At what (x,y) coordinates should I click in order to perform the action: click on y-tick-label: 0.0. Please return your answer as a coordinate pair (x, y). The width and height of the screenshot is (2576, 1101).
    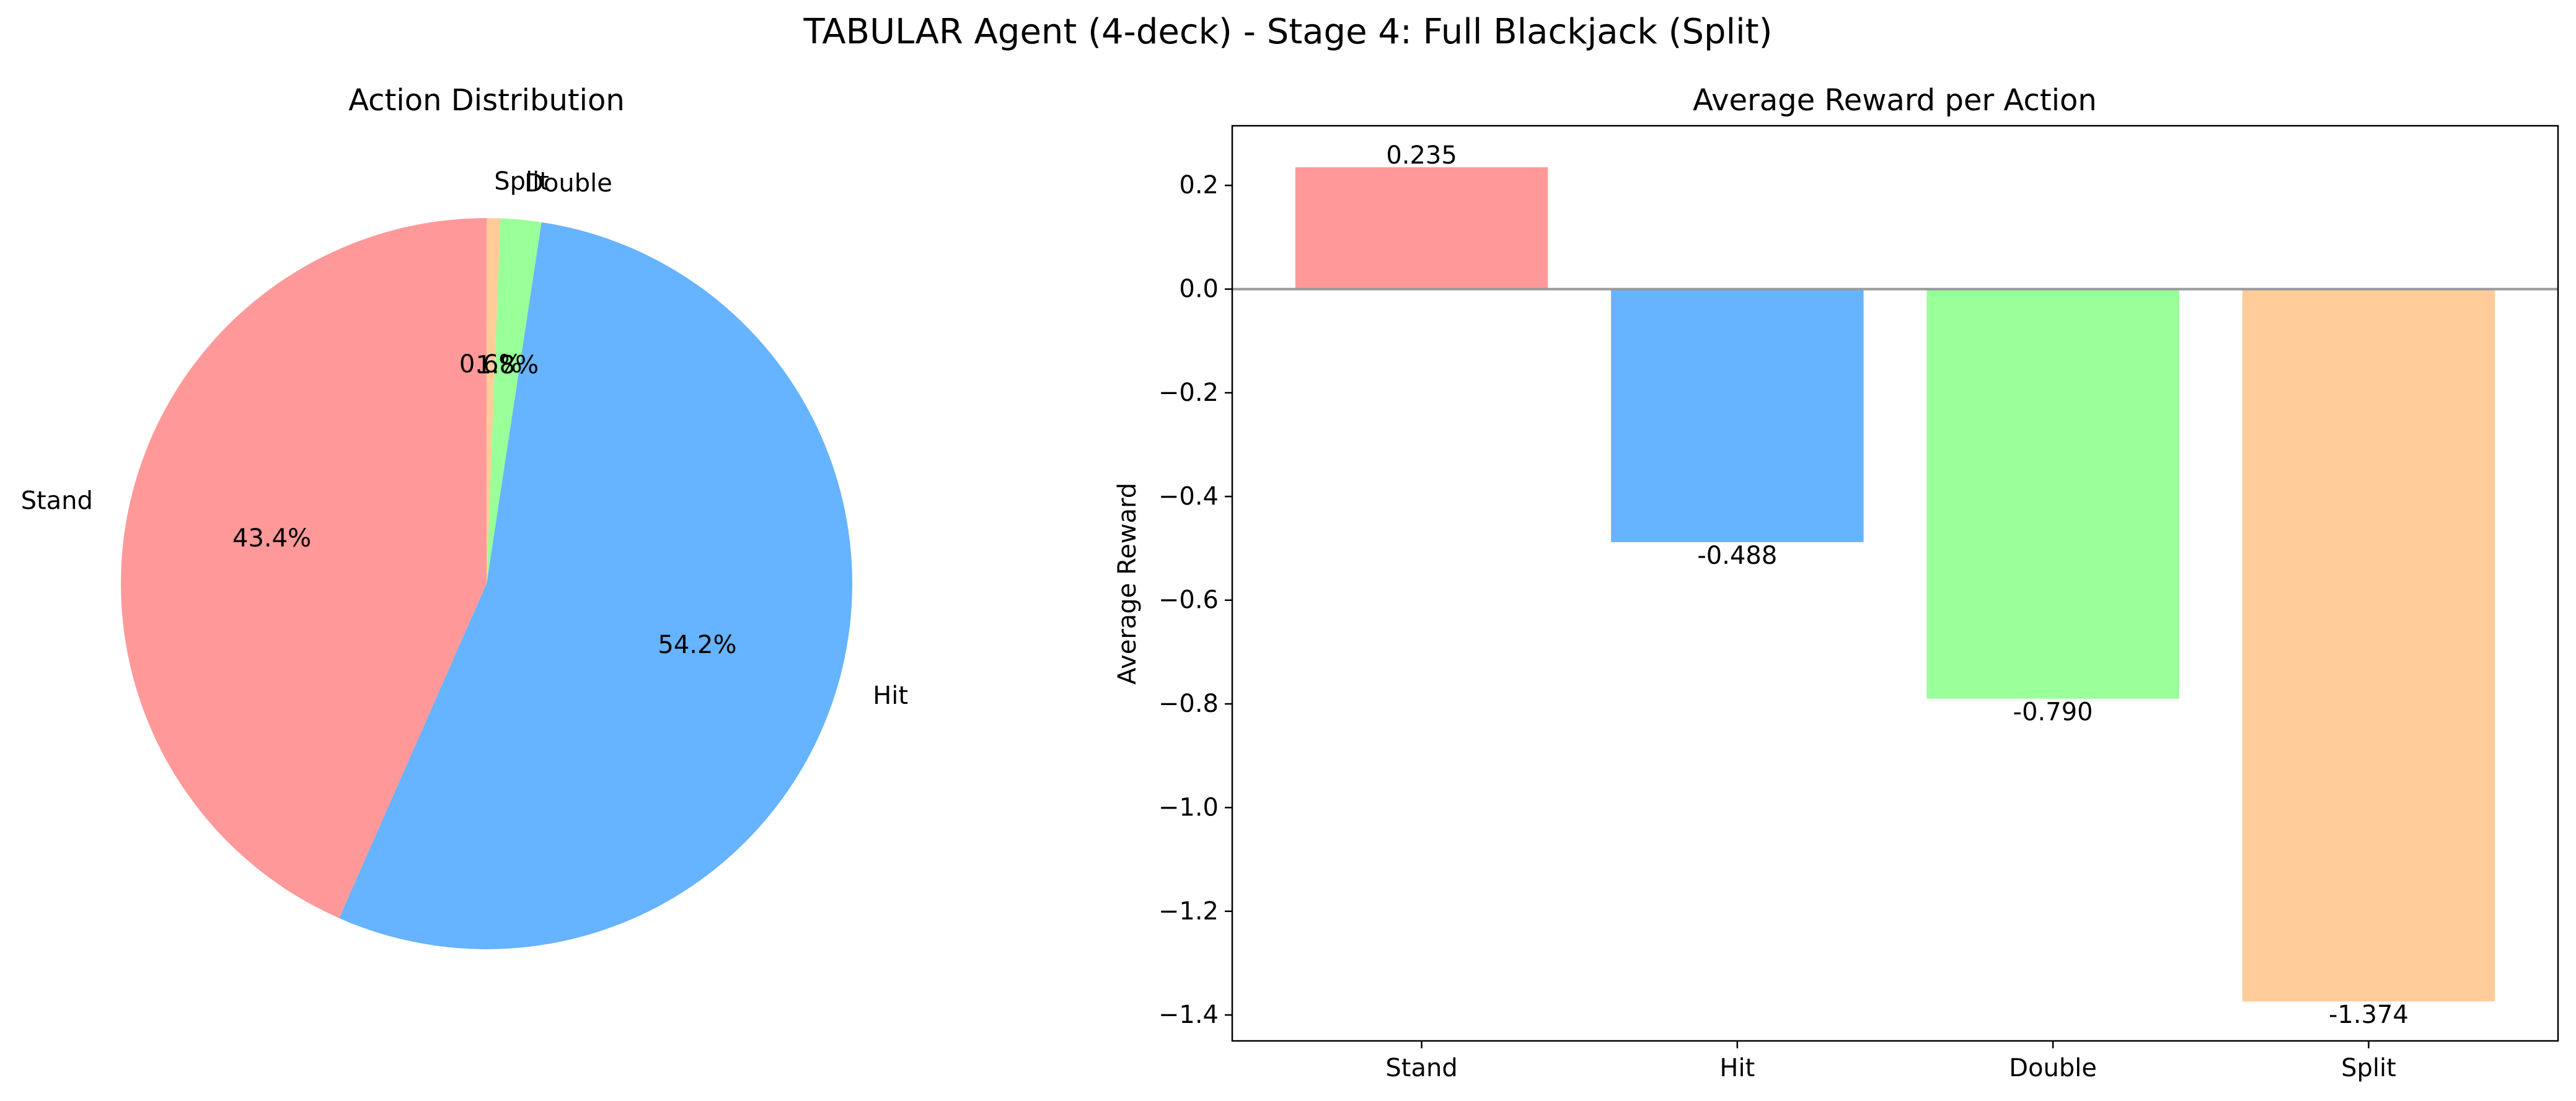
    Looking at the image, I should click on (1199, 289).